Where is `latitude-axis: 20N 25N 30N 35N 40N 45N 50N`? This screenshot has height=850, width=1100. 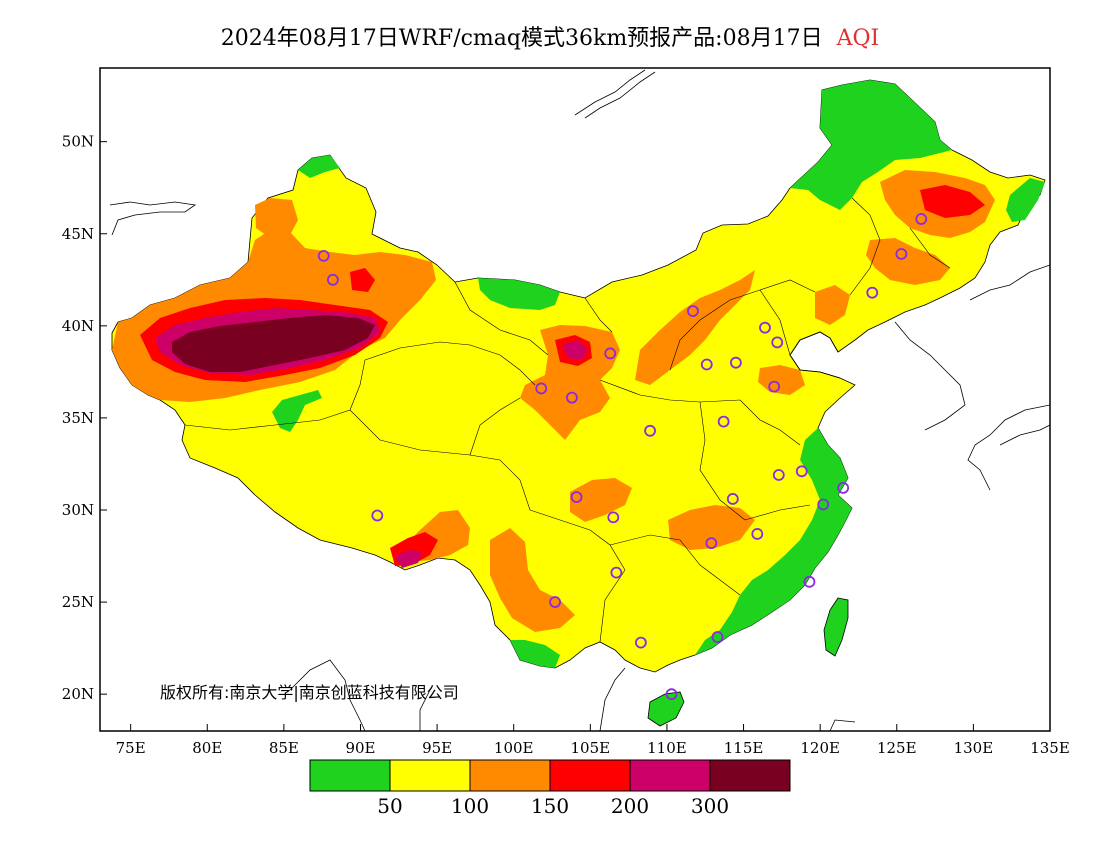 latitude-axis: 20N 25N 30N 35N 40N 45N 50N is located at coordinates (84, 418).